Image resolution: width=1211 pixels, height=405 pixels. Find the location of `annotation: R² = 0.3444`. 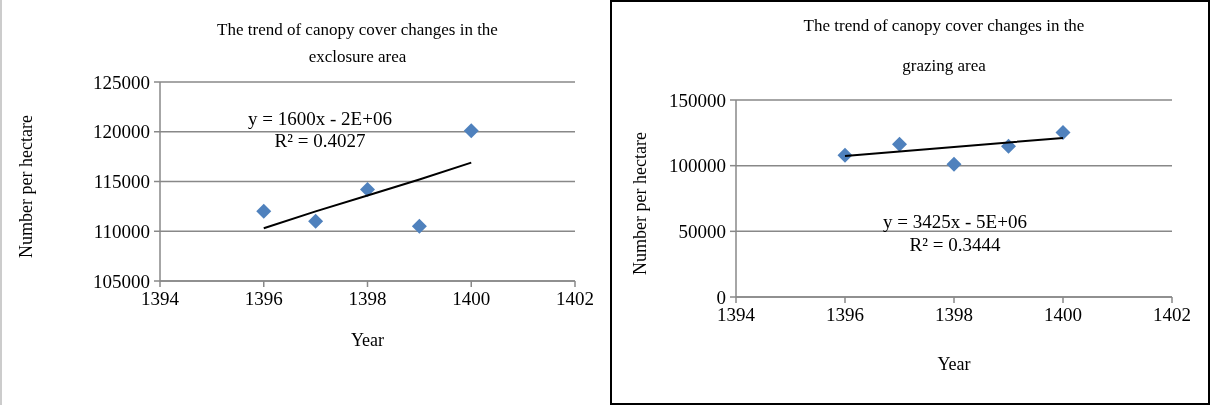

annotation: R² = 0.3444 is located at coordinates (955, 244).